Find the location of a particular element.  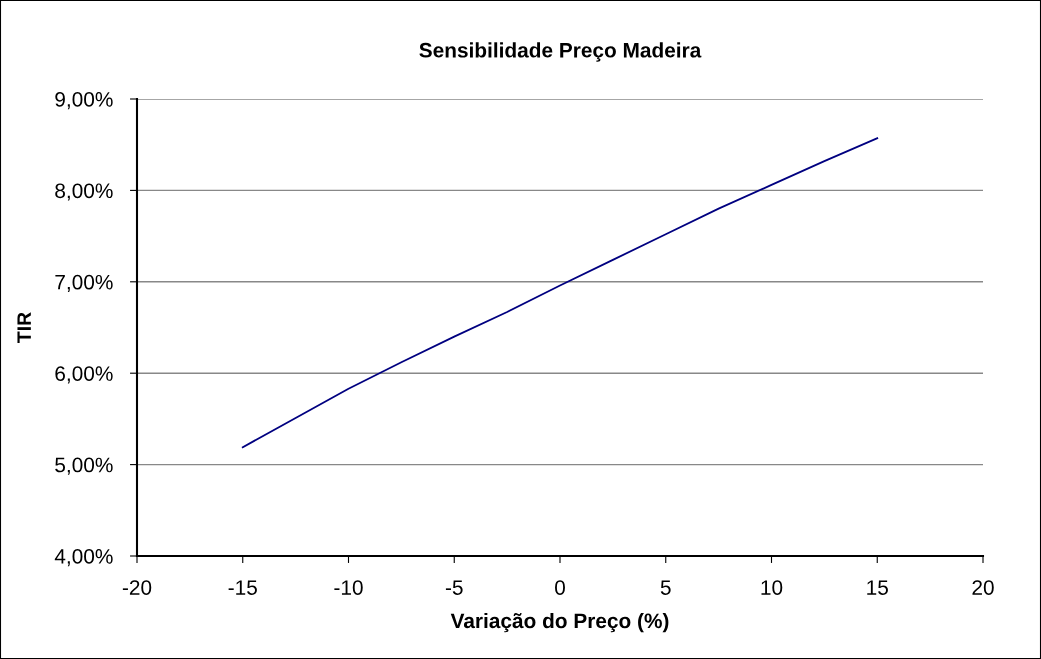

y-tick-label: 5,00% is located at coordinates (84, 466).